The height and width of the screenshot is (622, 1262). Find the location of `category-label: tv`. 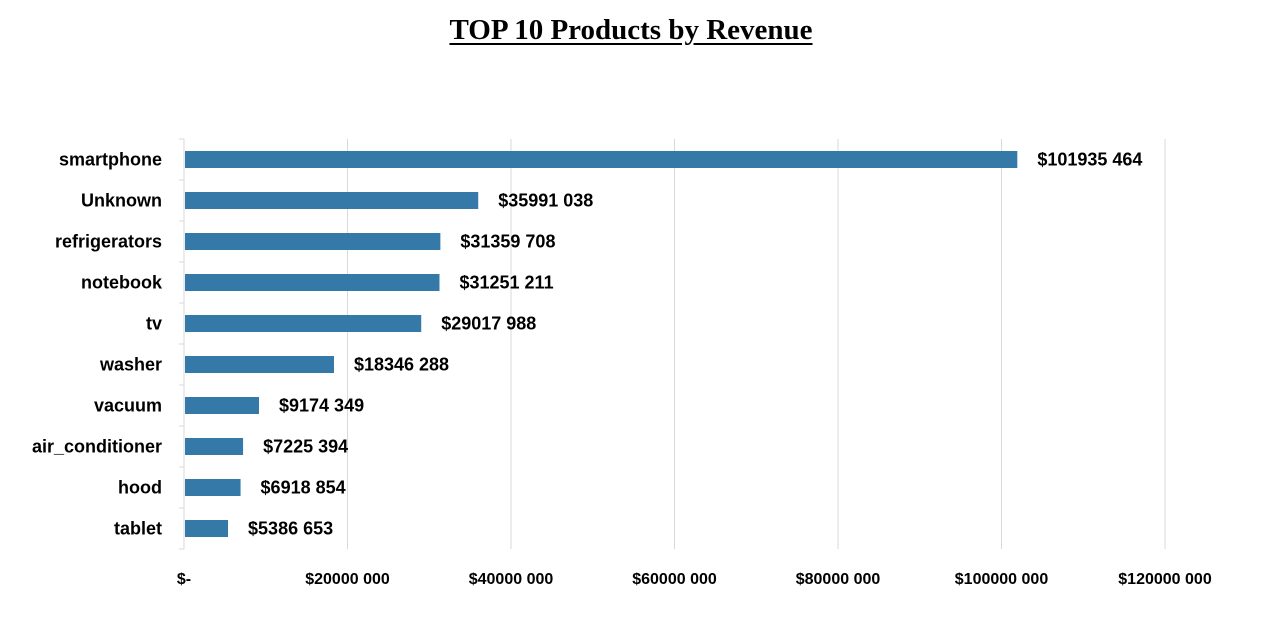

category-label: tv is located at coordinates (154, 324).